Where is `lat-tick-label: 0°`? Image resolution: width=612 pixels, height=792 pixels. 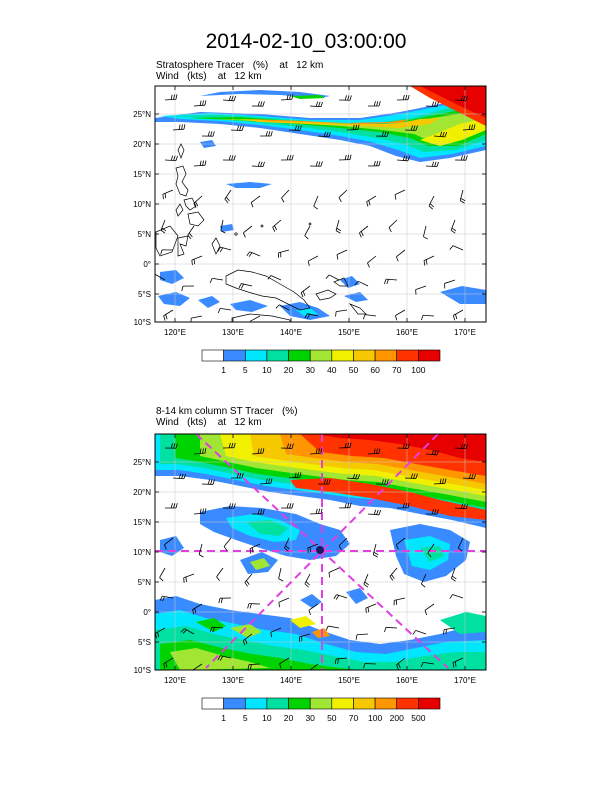
lat-tick-label: 0° is located at coordinates (147, 264).